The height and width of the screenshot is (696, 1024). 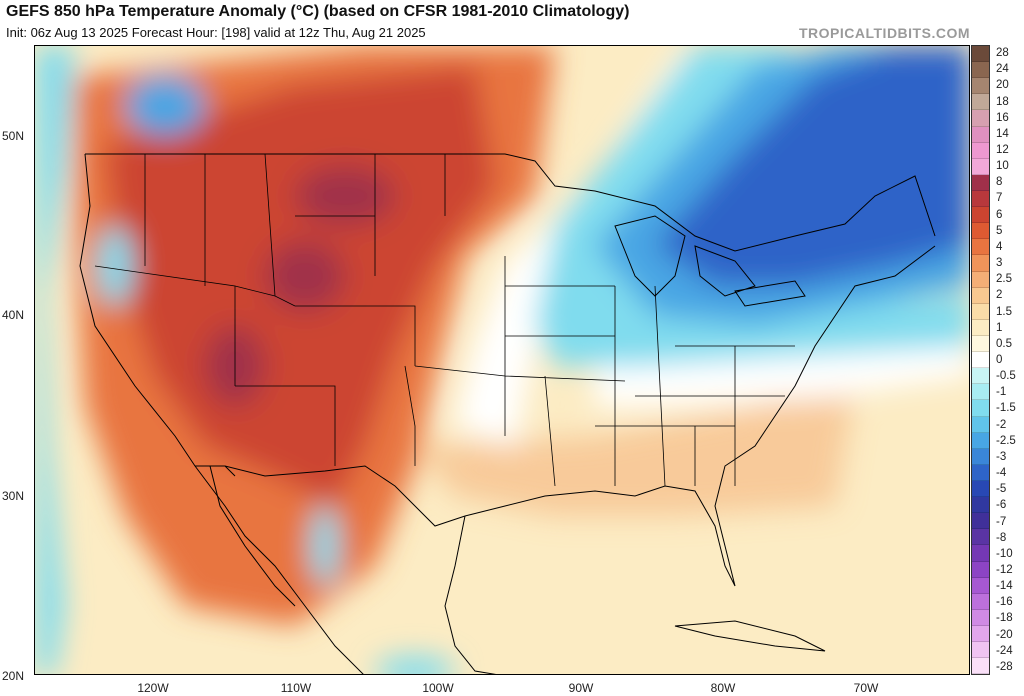 I want to click on great-lakes, so click(x=710, y=261).